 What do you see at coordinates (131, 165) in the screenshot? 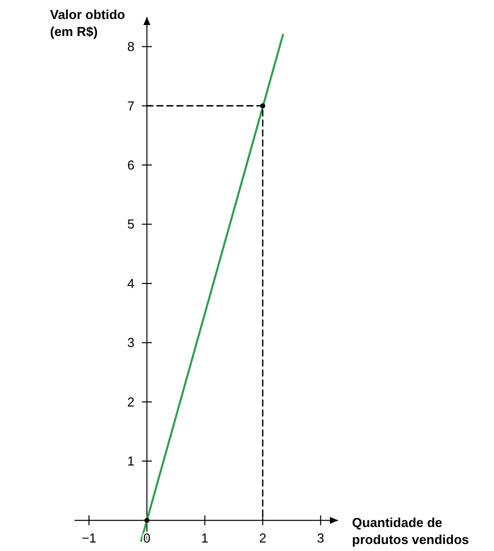
I see `y-tick-label: 6` at bounding box center [131, 165].